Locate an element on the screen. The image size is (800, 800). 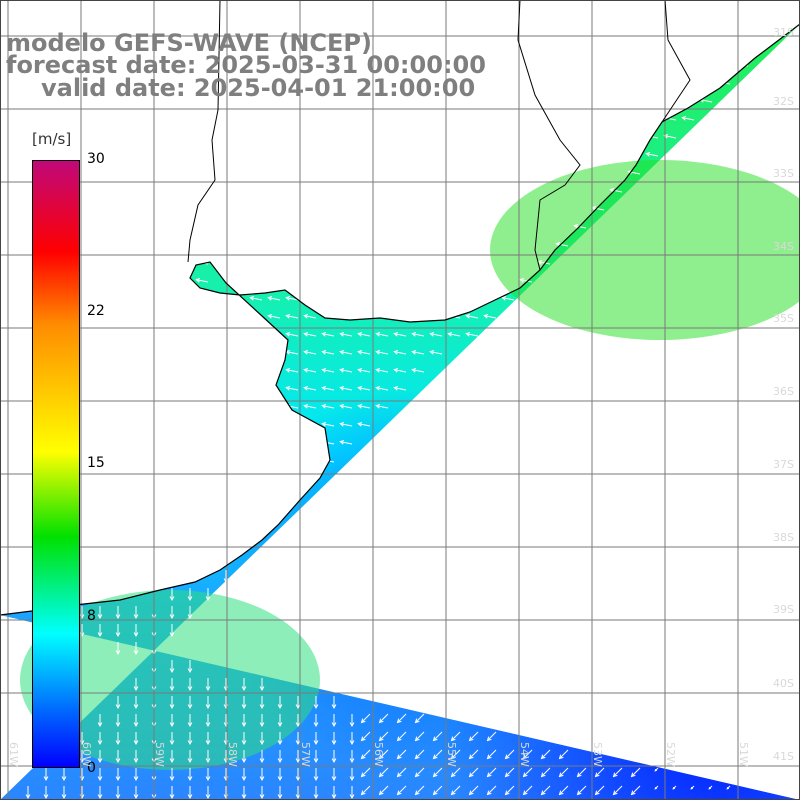
lat-label: 36S is located at coordinates (783, 391).